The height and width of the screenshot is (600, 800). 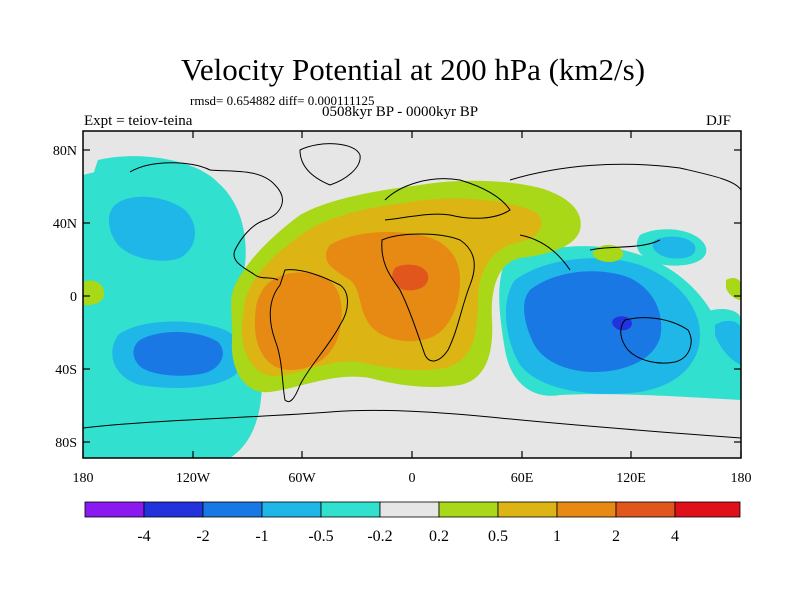 What do you see at coordinates (719, 121) in the screenshot?
I see `season-label: DJF` at bounding box center [719, 121].